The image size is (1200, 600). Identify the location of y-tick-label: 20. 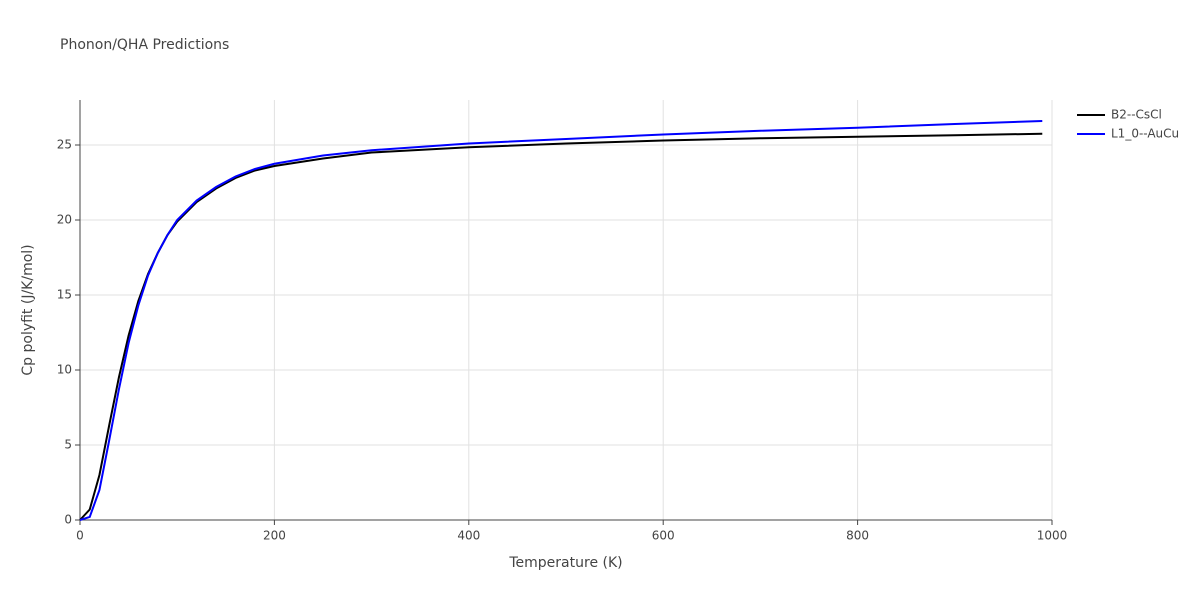
(64, 220).